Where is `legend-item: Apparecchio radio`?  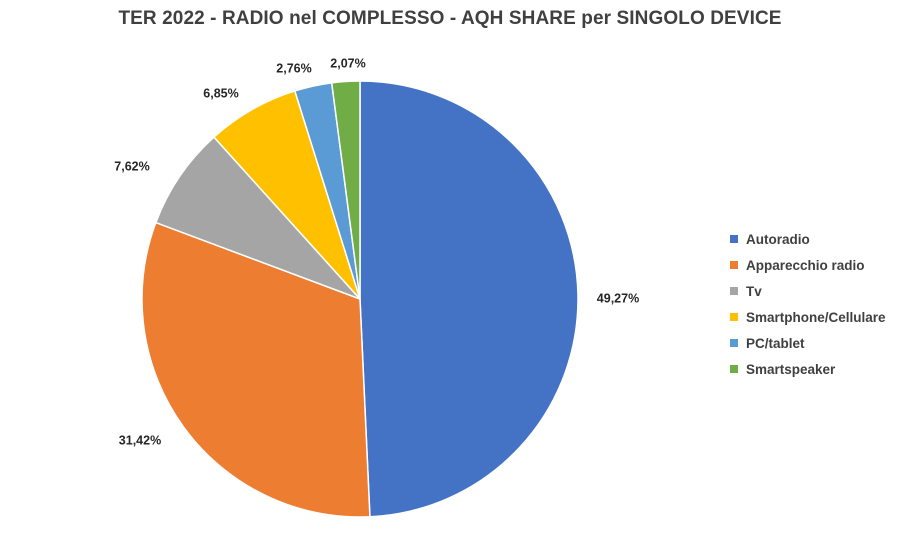
legend-item: Apparecchio radio is located at coordinates (808, 265).